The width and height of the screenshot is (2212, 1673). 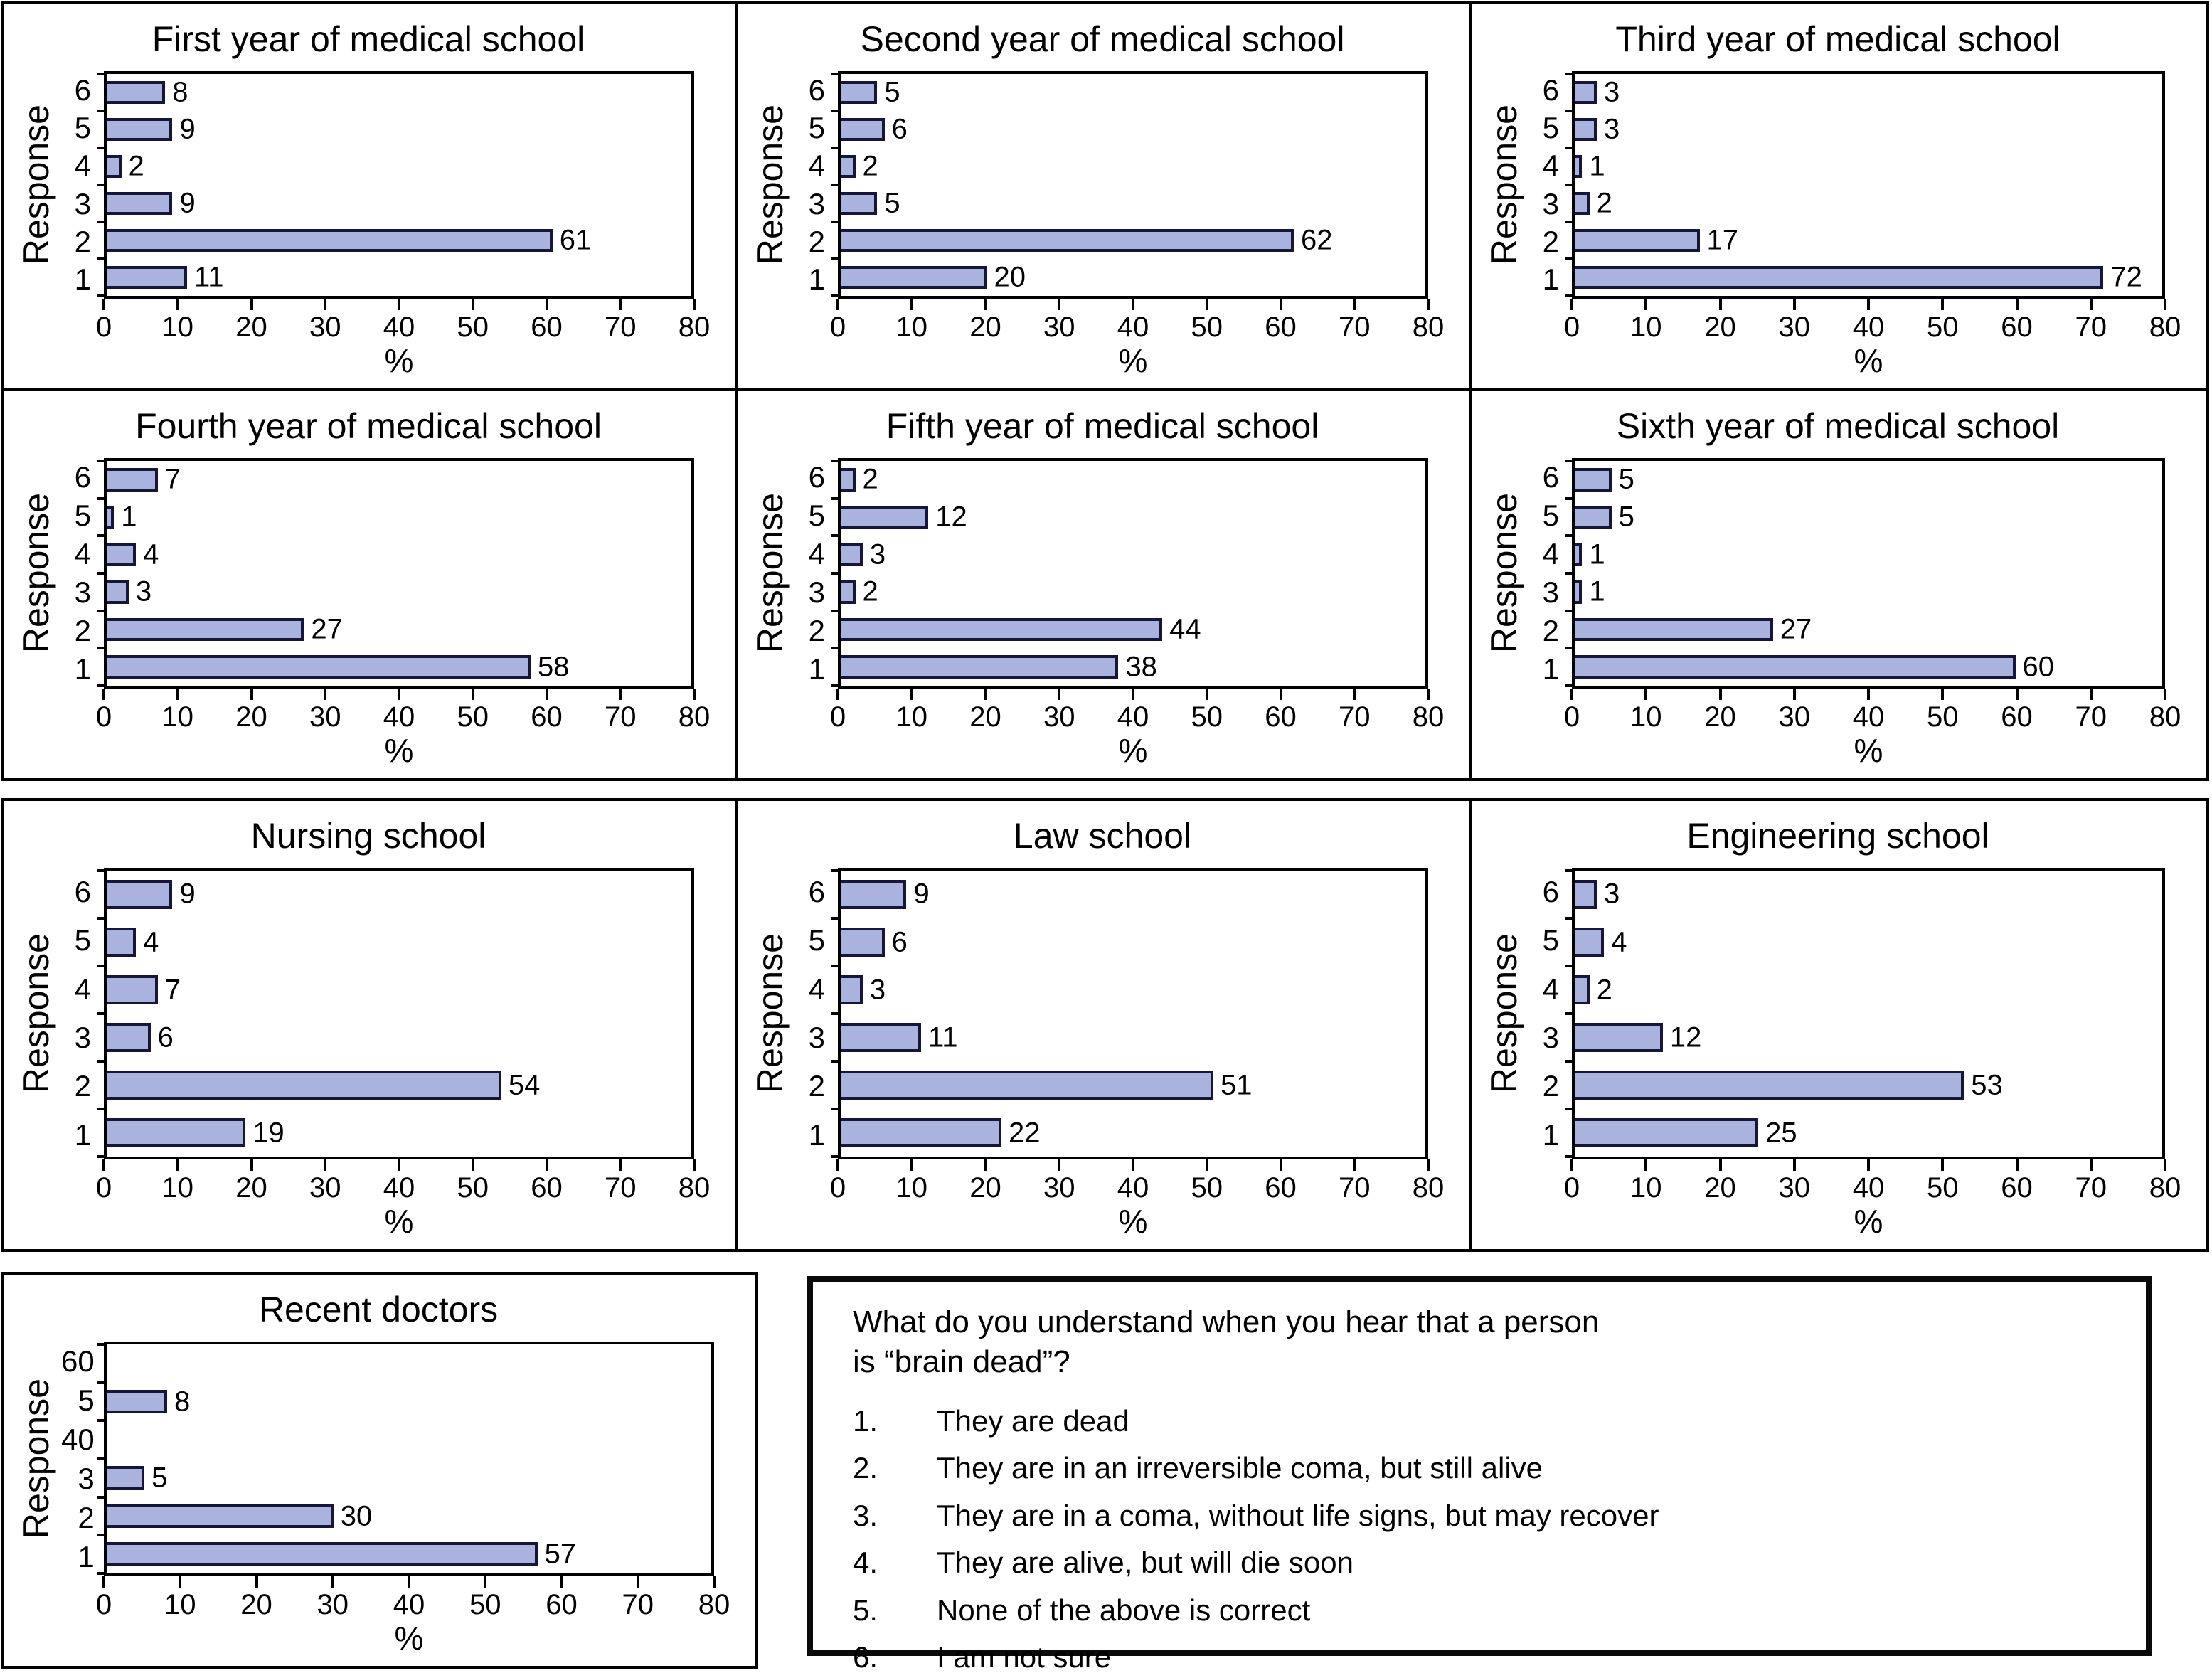 What do you see at coordinates (78, 1439) in the screenshot?
I see `category-label: 40` at bounding box center [78, 1439].